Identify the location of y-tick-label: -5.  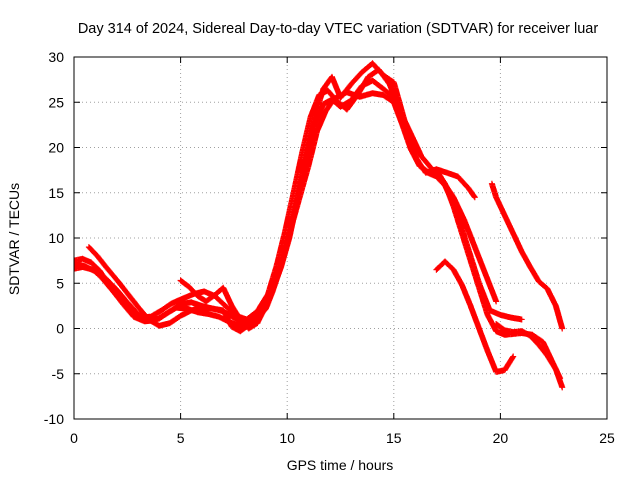
(58, 374).